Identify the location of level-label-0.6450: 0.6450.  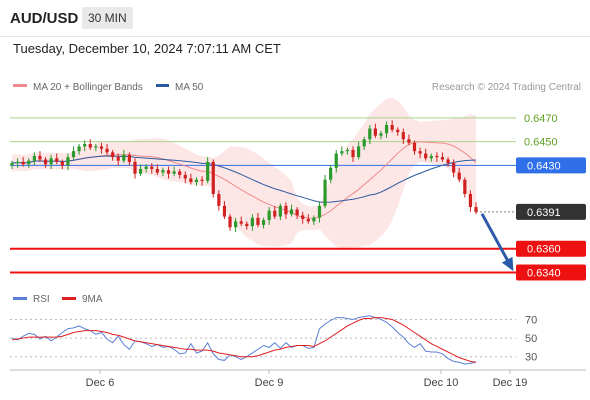
(541, 143).